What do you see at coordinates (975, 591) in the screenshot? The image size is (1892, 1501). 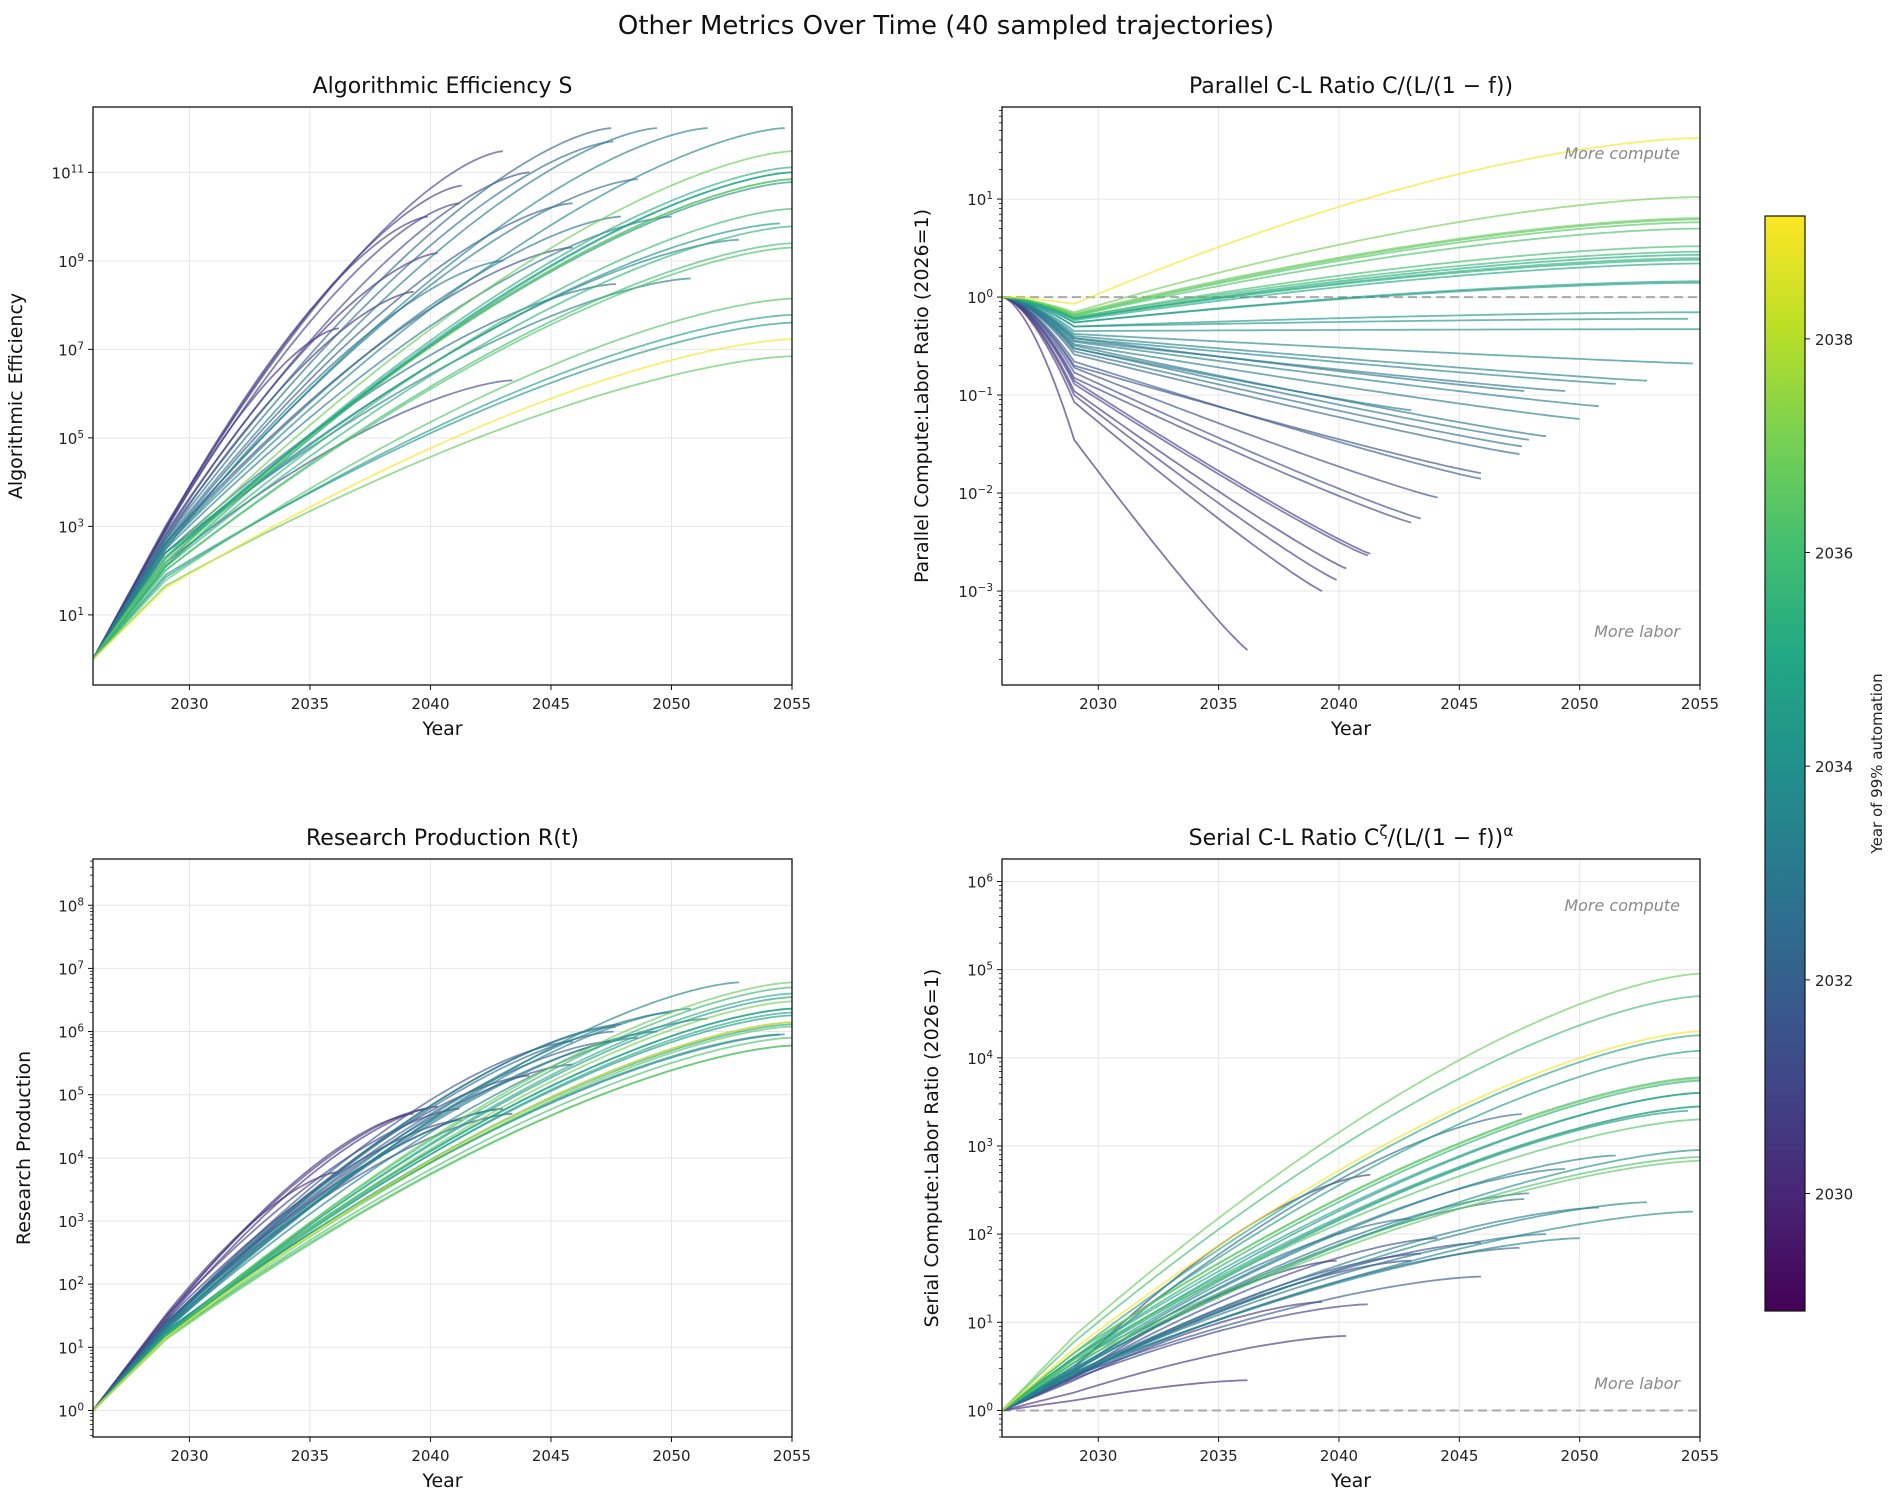 I see `y-tick-label: 10⁻³` at bounding box center [975, 591].